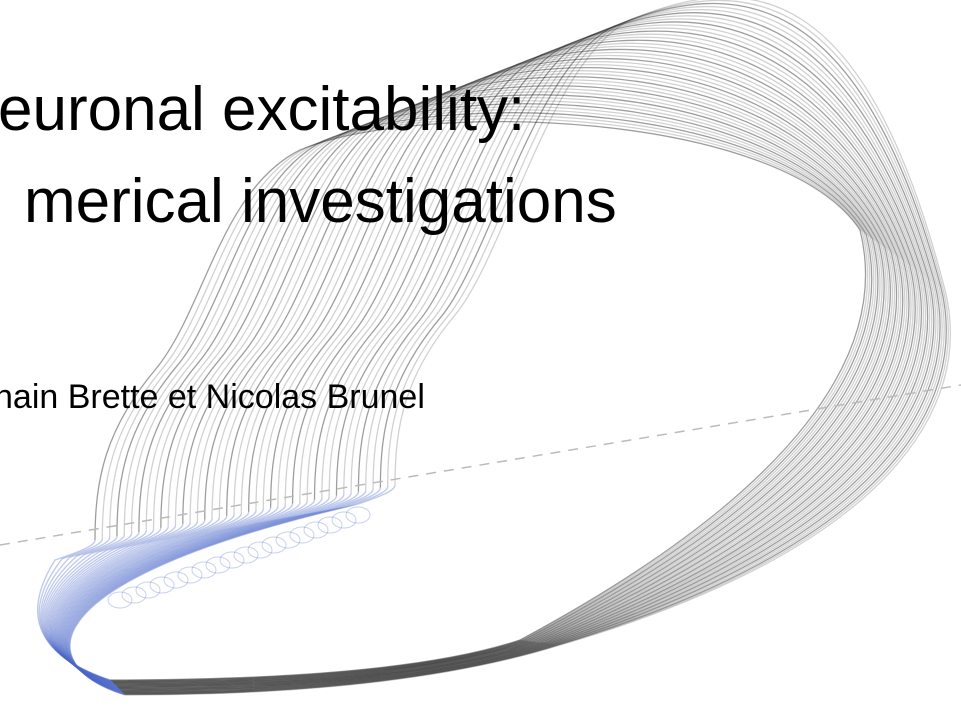 The image size is (961, 706). Describe the element at coordinates (212, 397) in the screenshot. I see `authors: hain Brette et Nicolas Brunel` at that location.